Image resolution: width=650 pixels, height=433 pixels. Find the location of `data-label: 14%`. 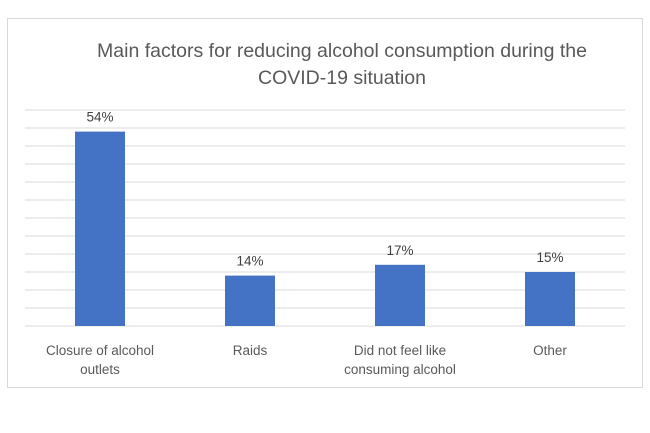

data-label: 14% is located at coordinates (249, 261).